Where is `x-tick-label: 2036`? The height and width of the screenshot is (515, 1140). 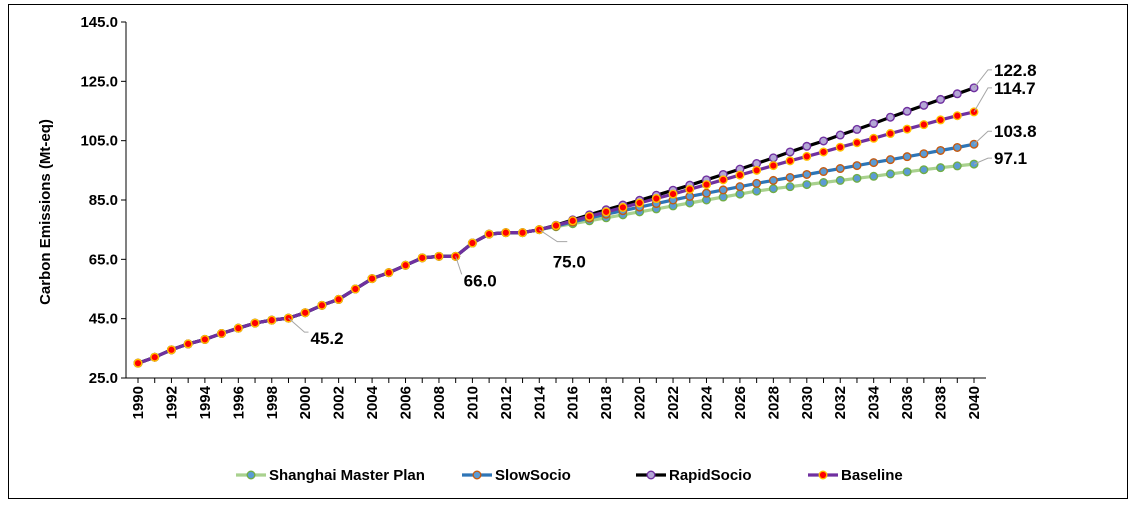
x-tick-label: 2036 is located at coordinates (907, 402).